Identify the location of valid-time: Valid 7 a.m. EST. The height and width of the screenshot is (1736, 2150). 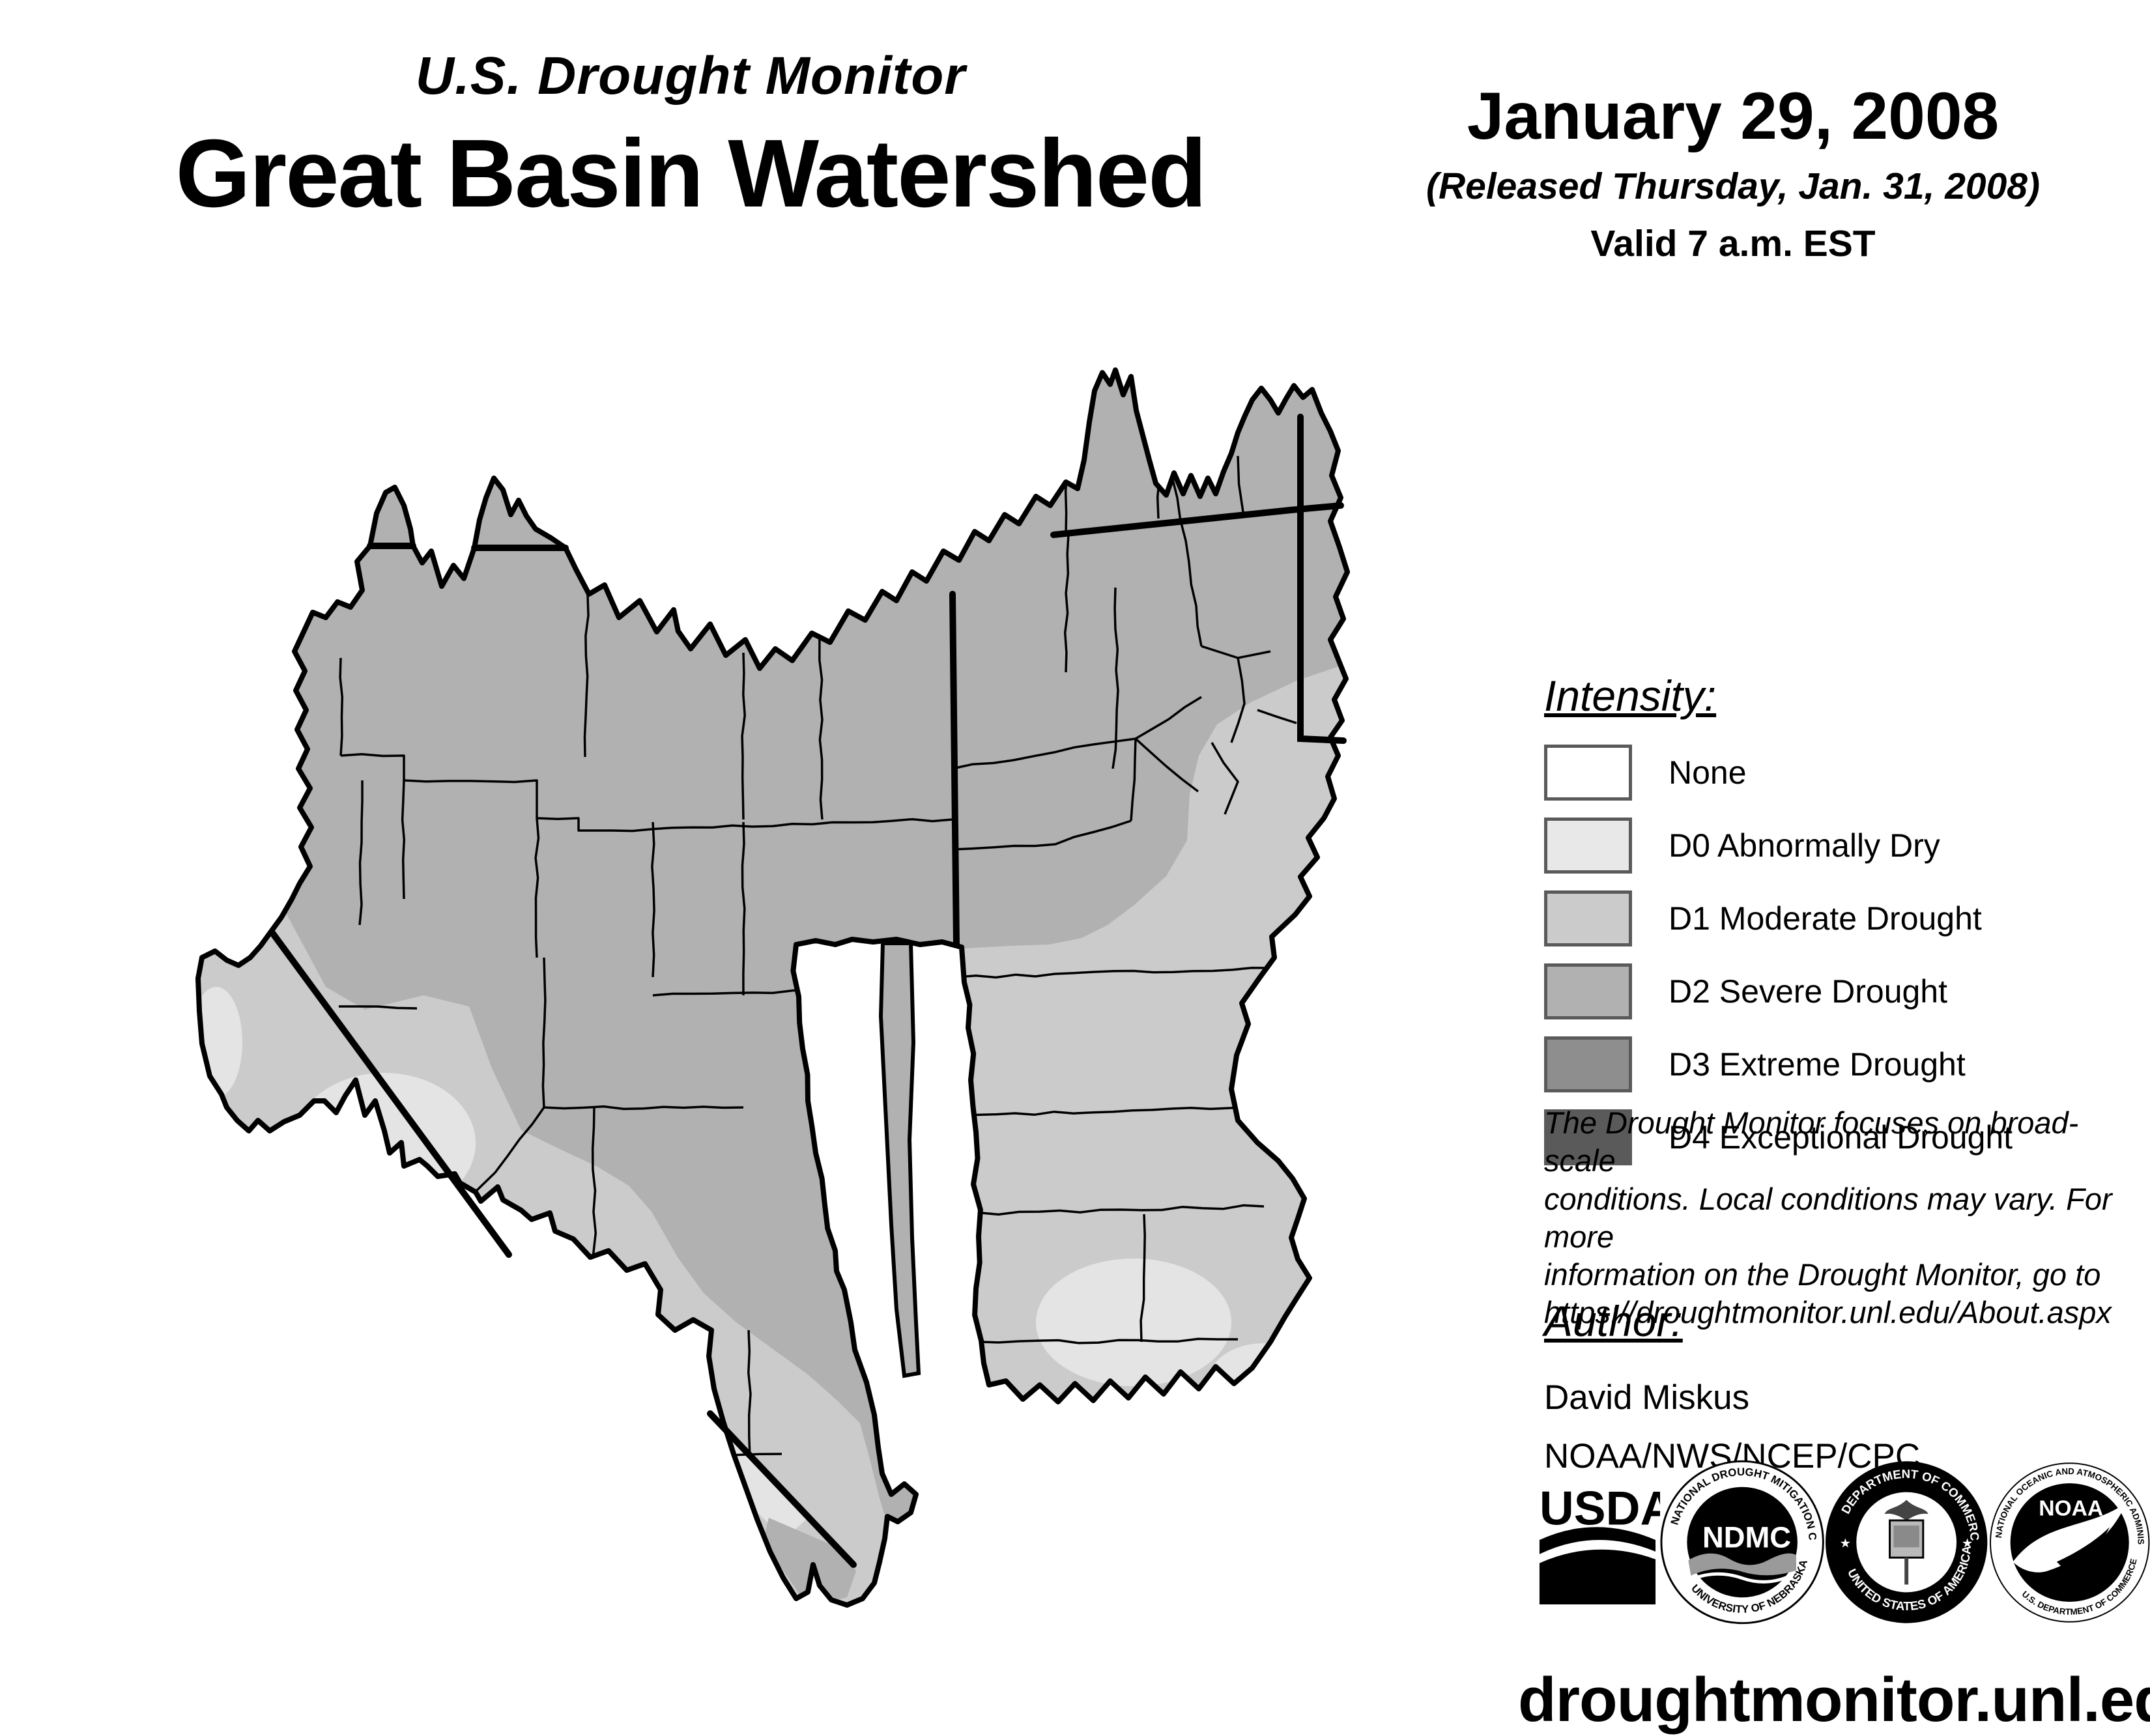
(1733, 243).